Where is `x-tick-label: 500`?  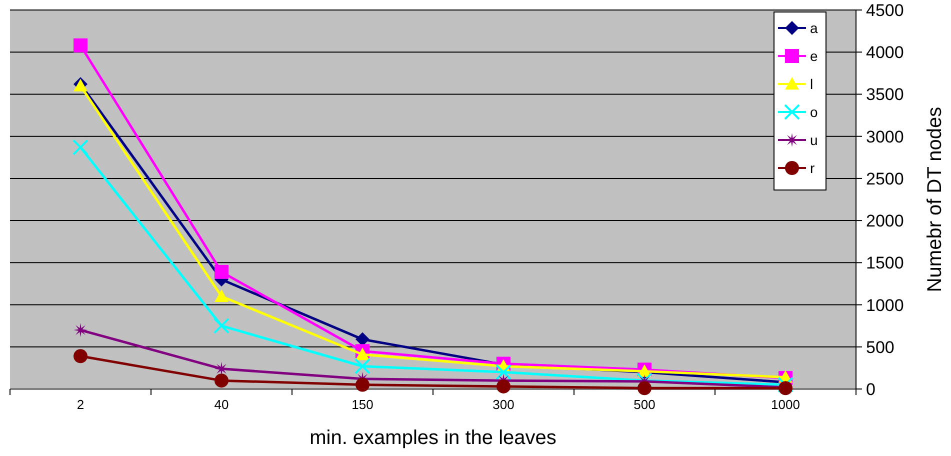 x-tick-label: 500 is located at coordinates (645, 404).